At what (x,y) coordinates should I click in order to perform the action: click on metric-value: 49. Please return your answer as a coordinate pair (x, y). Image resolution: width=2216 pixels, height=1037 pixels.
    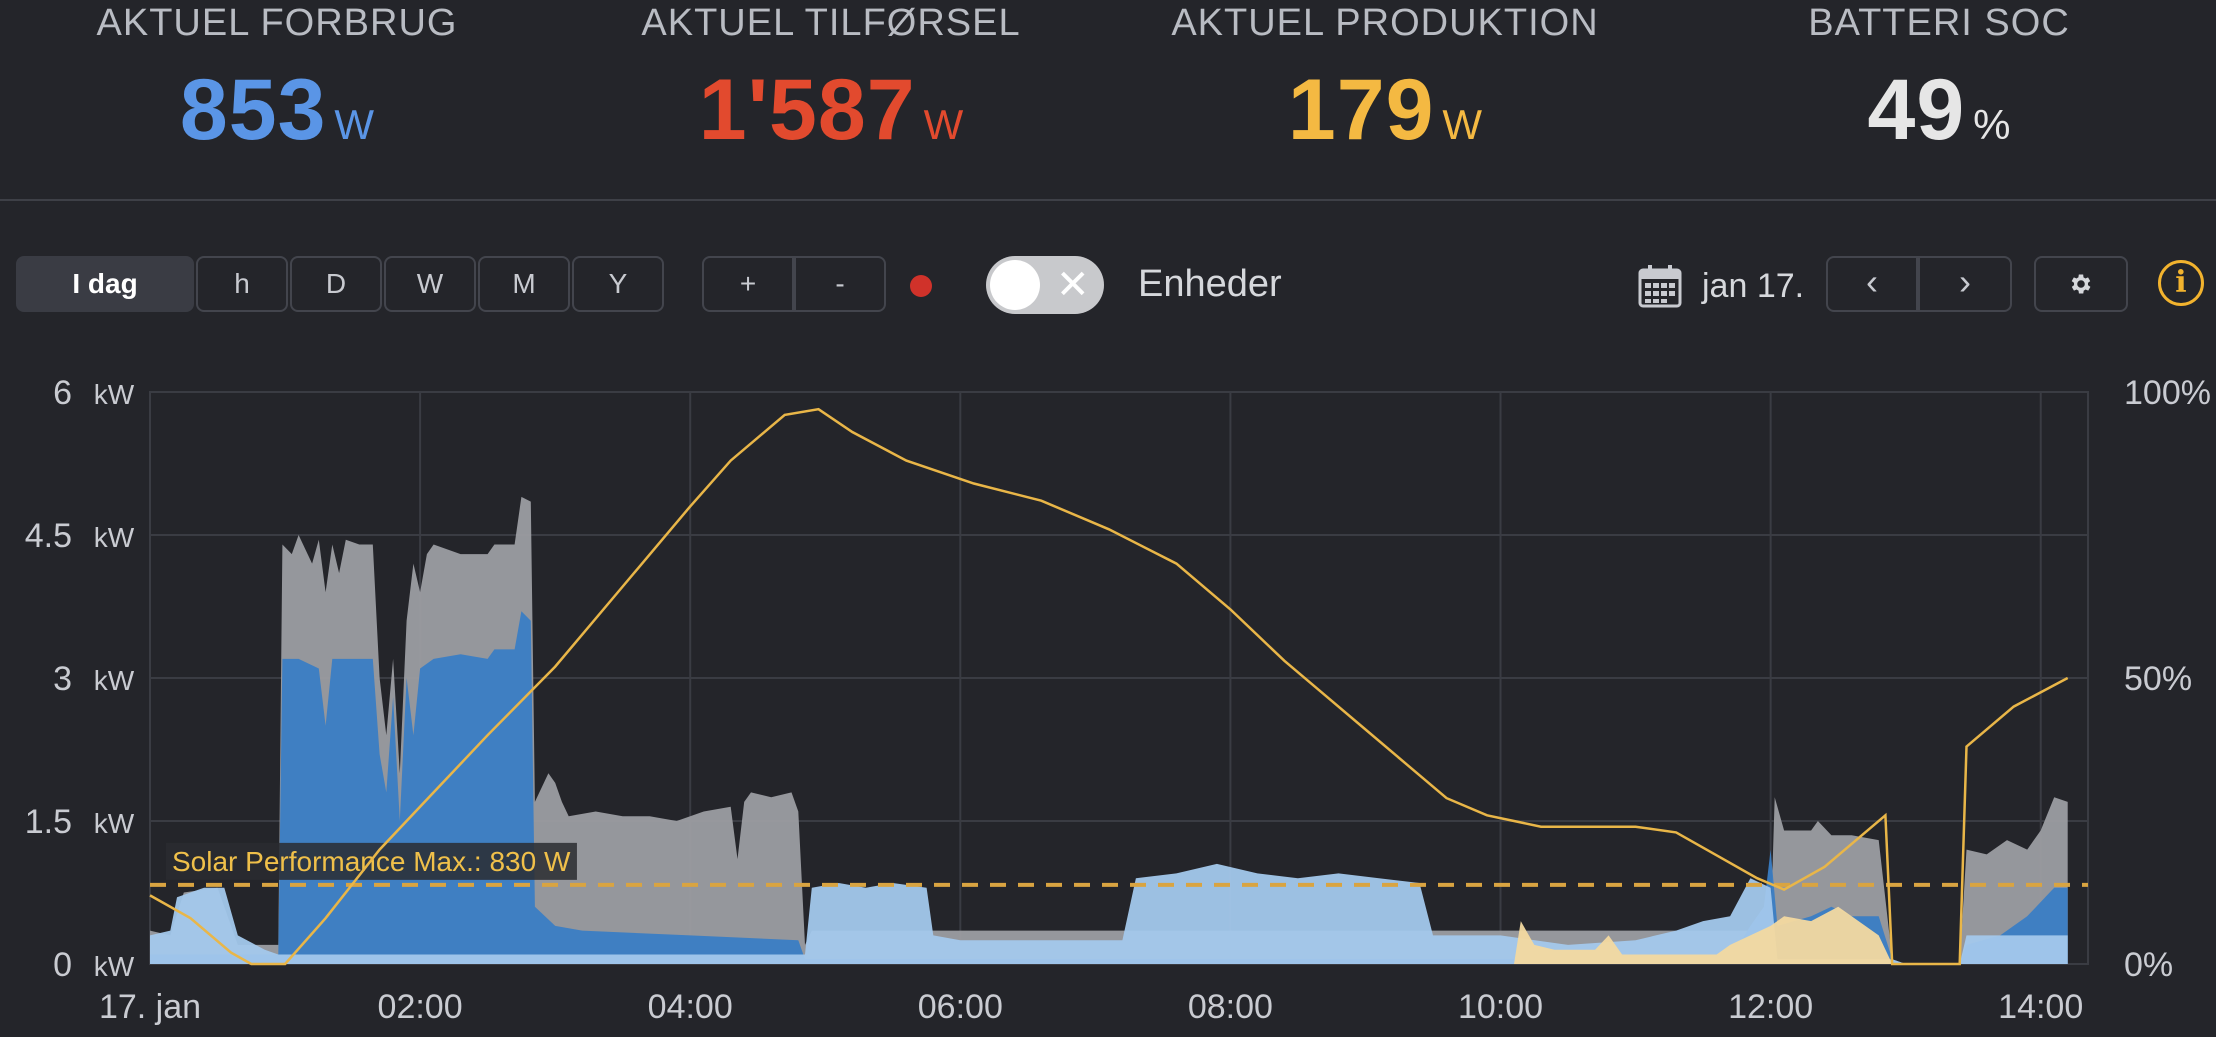
    Looking at the image, I should click on (1916, 110).